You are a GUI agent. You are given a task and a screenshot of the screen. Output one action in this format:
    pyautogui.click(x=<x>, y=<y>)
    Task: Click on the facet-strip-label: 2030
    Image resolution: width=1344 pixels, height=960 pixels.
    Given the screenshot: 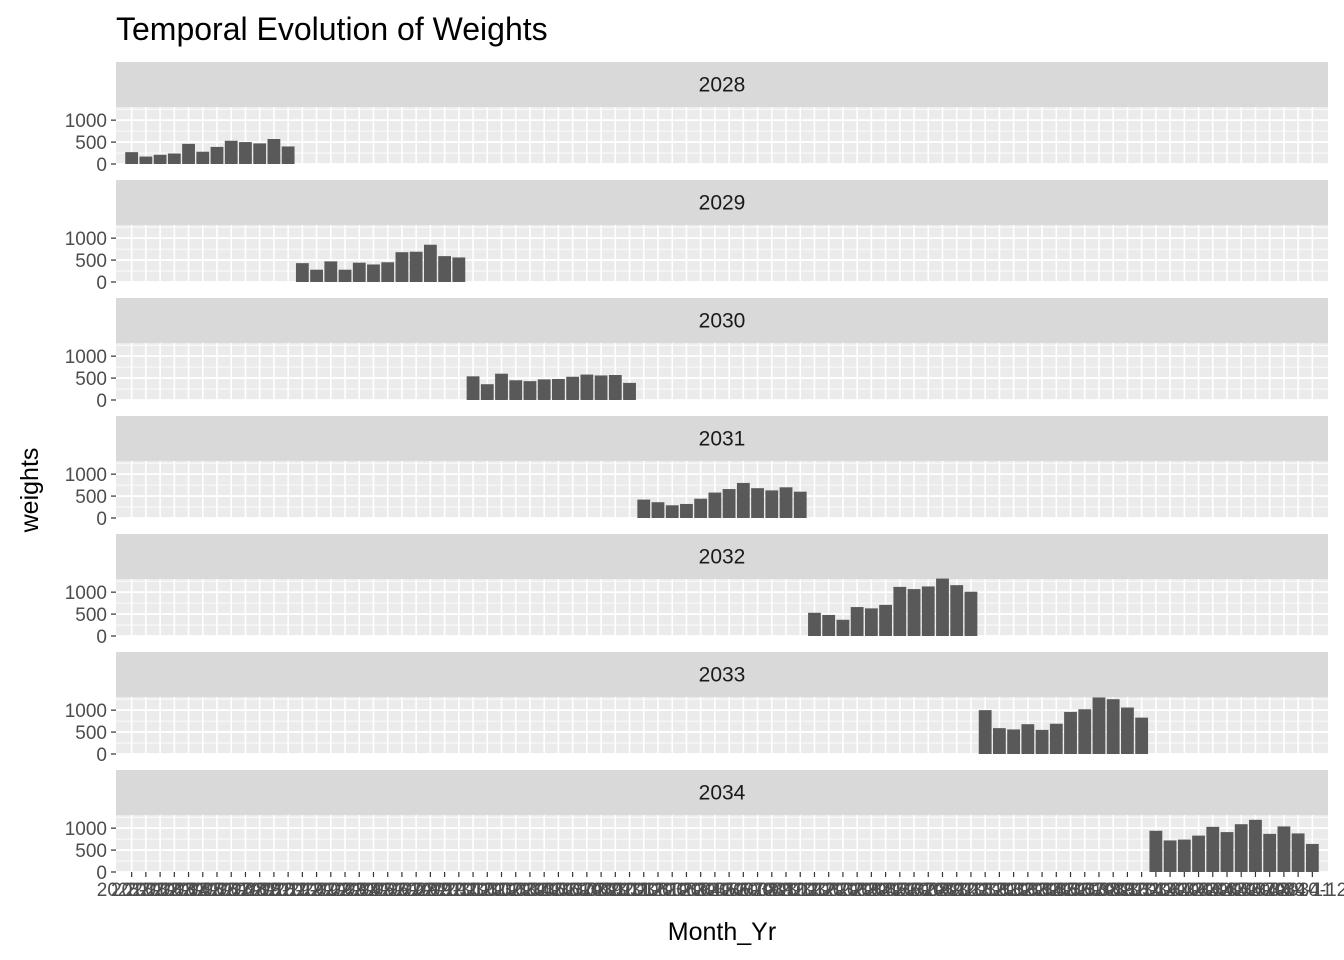 What is the action you would take?
    pyautogui.click(x=722, y=321)
    